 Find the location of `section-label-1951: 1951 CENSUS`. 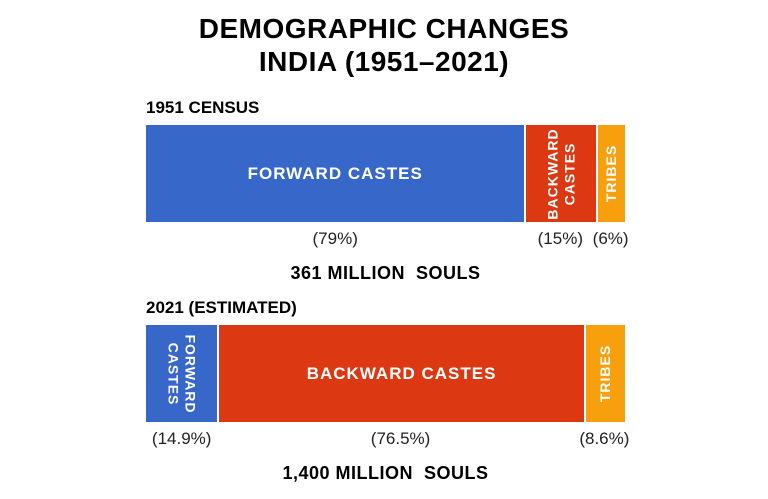

section-label-1951: 1951 CENSUS is located at coordinates (203, 107).